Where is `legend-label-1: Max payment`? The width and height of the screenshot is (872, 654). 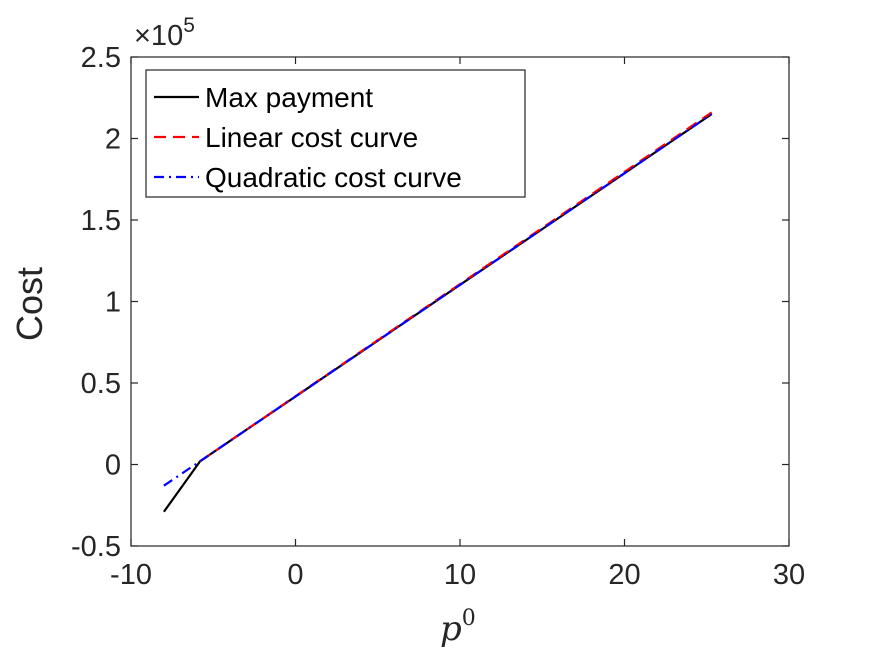
legend-label-1: Max payment is located at coordinates (289, 97).